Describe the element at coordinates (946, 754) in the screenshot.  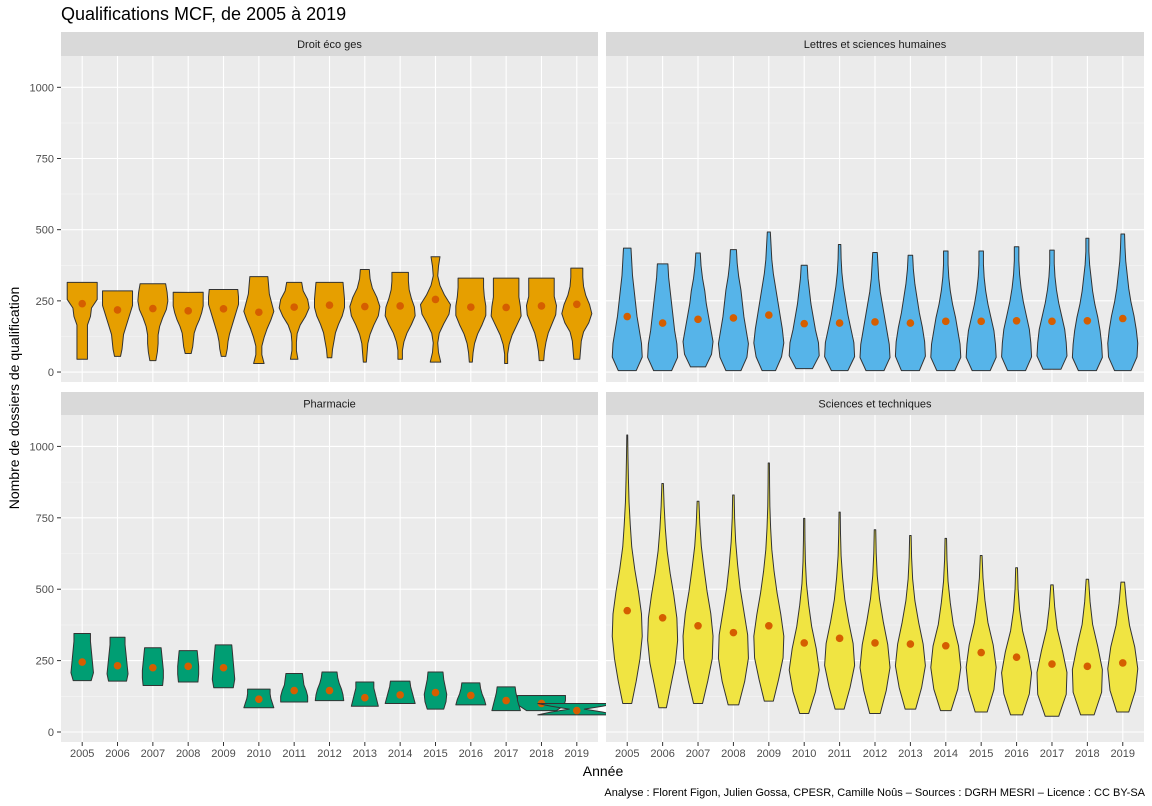
I see `x-tick-label: 2014` at that location.